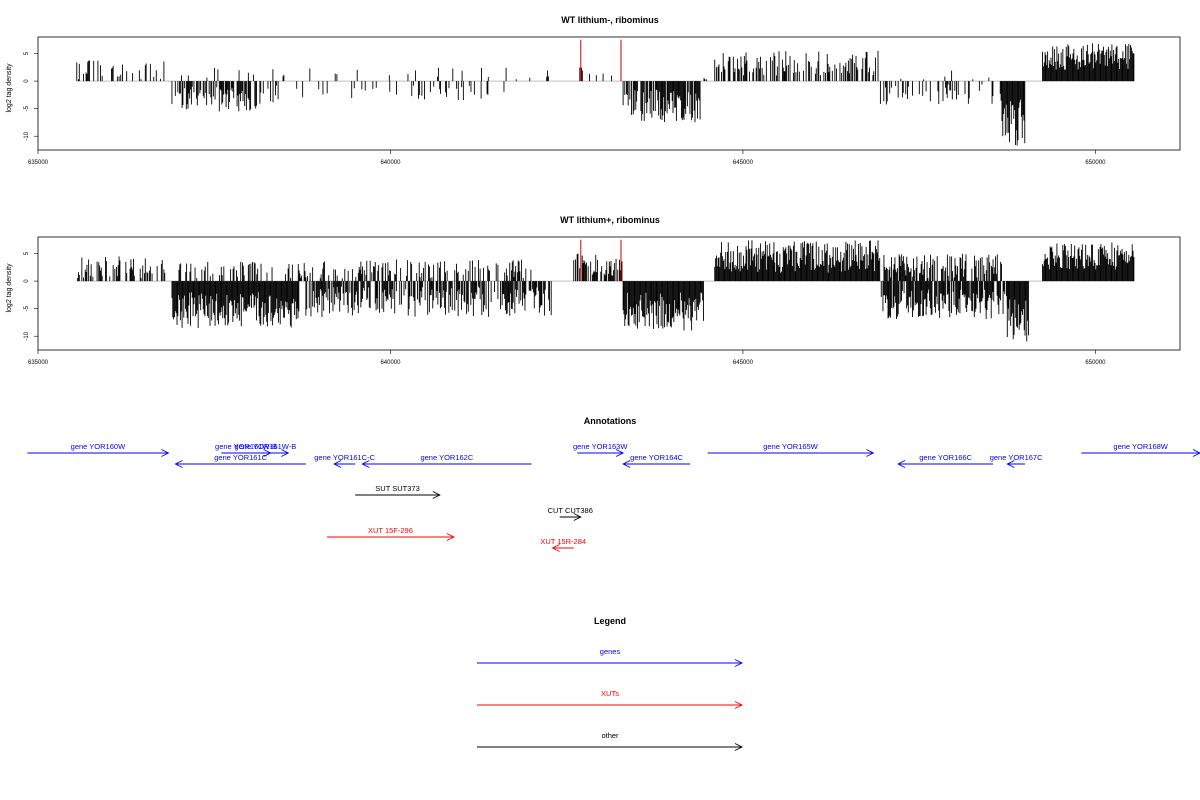 The image size is (1200, 800). I want to click on annotation-label: gene YOR165W, so click(790, 446).